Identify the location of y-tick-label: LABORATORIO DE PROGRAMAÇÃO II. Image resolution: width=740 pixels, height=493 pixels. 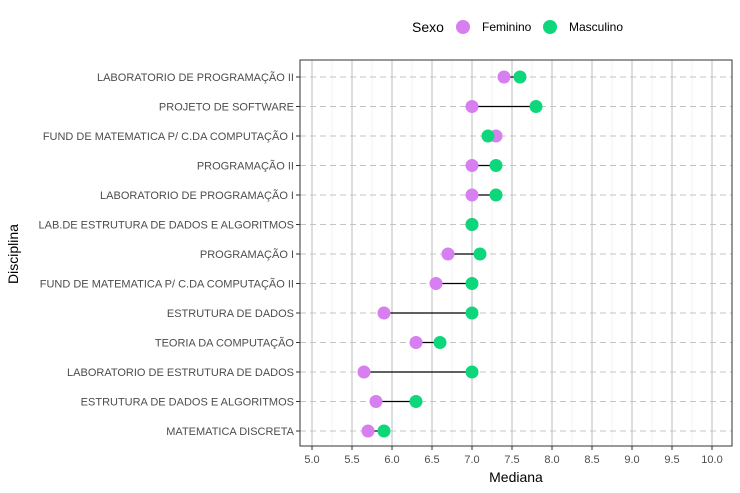
(195, 77).